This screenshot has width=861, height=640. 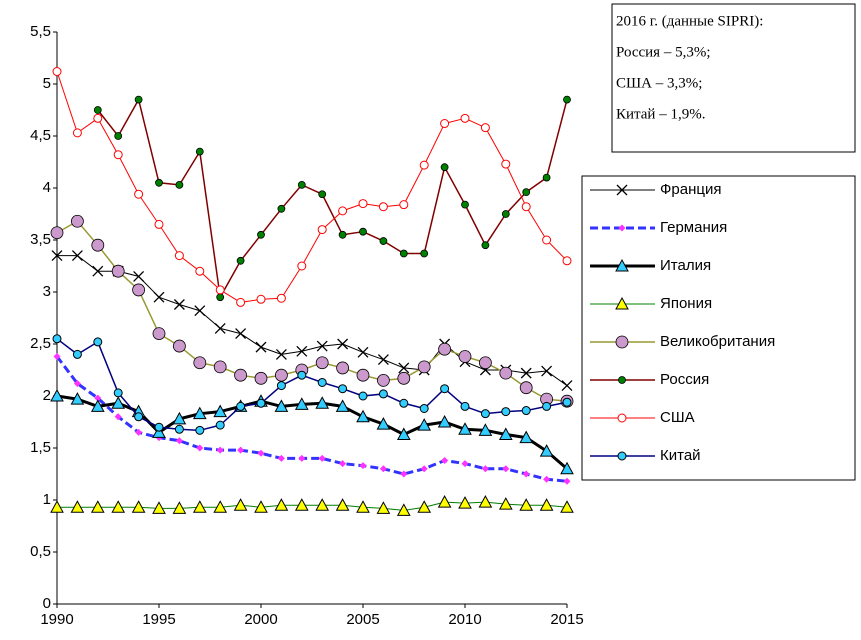 I want to click on y-tick-label: 0, so click(x=47, y=603).